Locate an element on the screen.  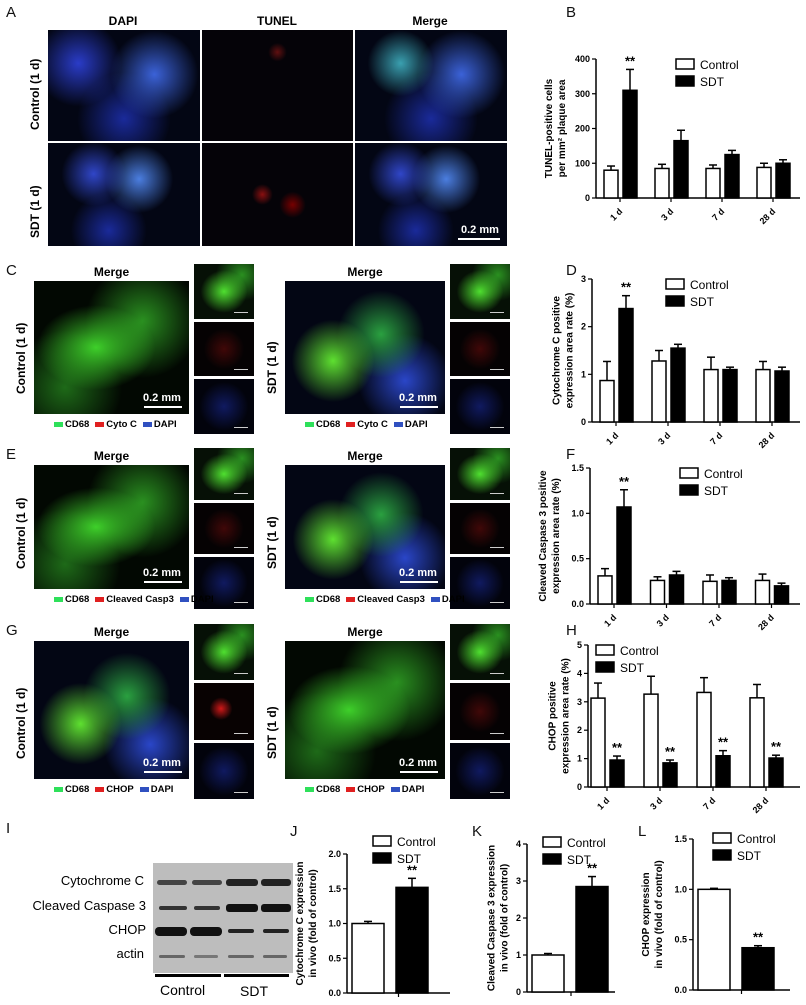
y-tick-label: 100 is located at coordinates (582, 163).